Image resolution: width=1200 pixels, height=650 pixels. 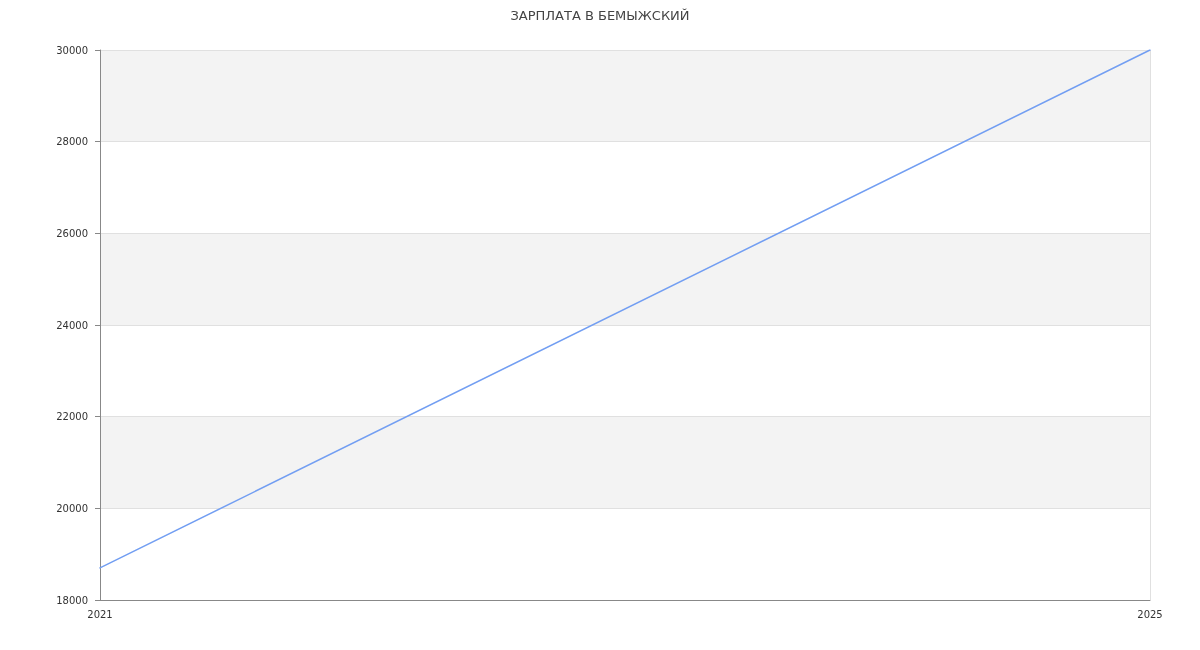 I want to click on chart-title: ЗАРПЛАТА В БЕМЫЖСКИЙ, so click(x=600, y=15).